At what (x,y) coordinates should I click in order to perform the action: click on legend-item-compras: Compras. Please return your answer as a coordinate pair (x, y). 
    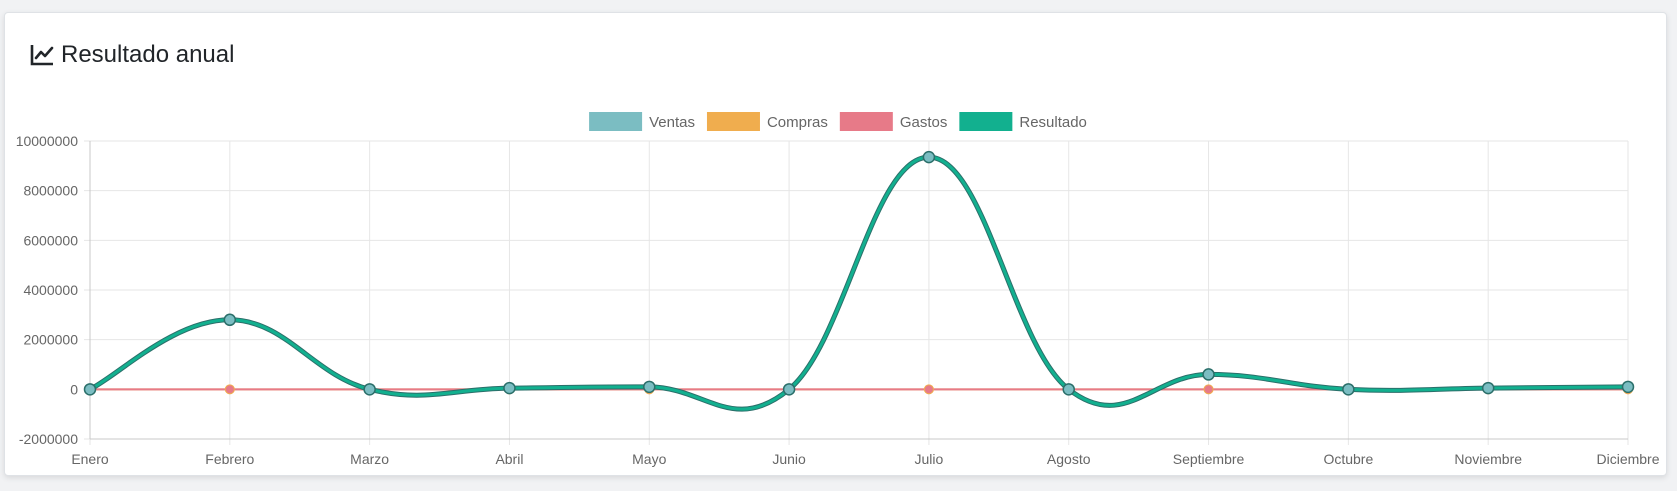
    Looking at the image, I should click on (767, 121).